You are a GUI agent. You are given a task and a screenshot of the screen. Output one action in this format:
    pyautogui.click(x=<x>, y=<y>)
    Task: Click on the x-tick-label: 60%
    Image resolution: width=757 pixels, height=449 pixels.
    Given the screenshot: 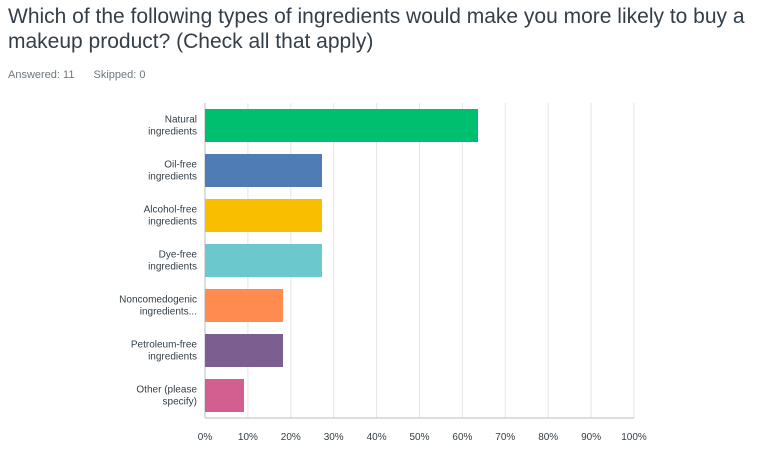 What is the action you would take?
    pyautogui.click(x=462, y=437)
    